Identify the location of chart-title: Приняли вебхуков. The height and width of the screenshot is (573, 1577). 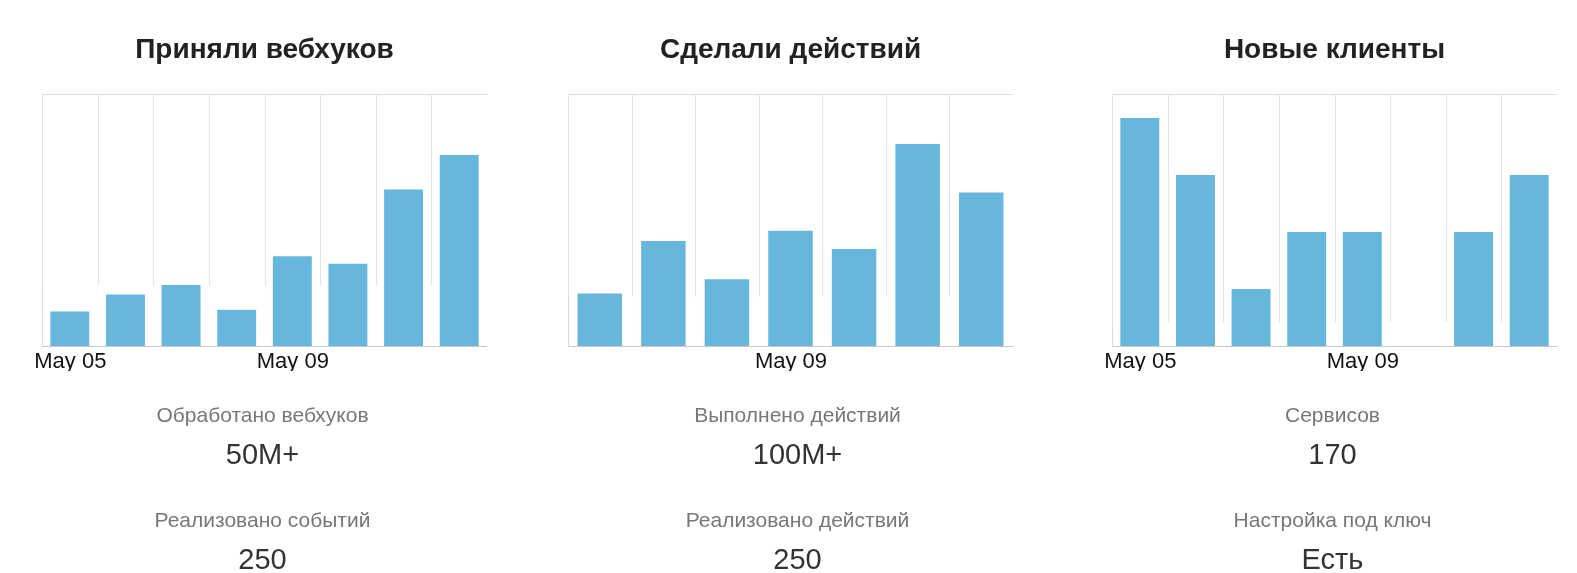
(264, 48).